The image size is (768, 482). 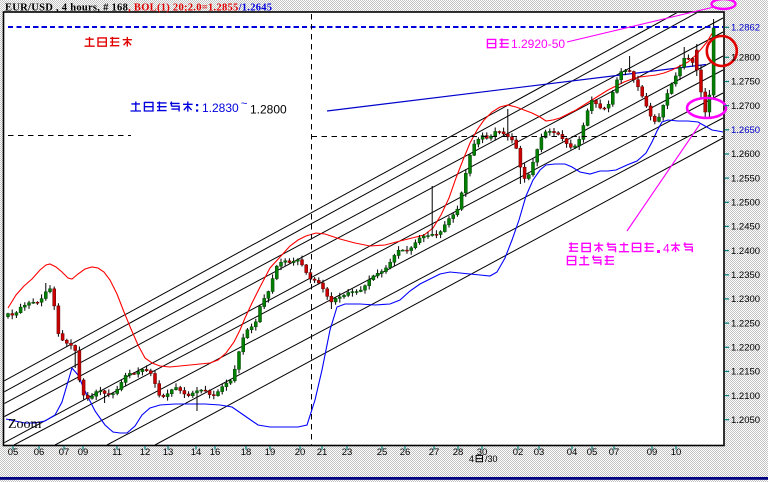 What do you see at coordinates (572, 452) in the screenshot?
I see `svg-text: 04` at bounding box center [572, 452].